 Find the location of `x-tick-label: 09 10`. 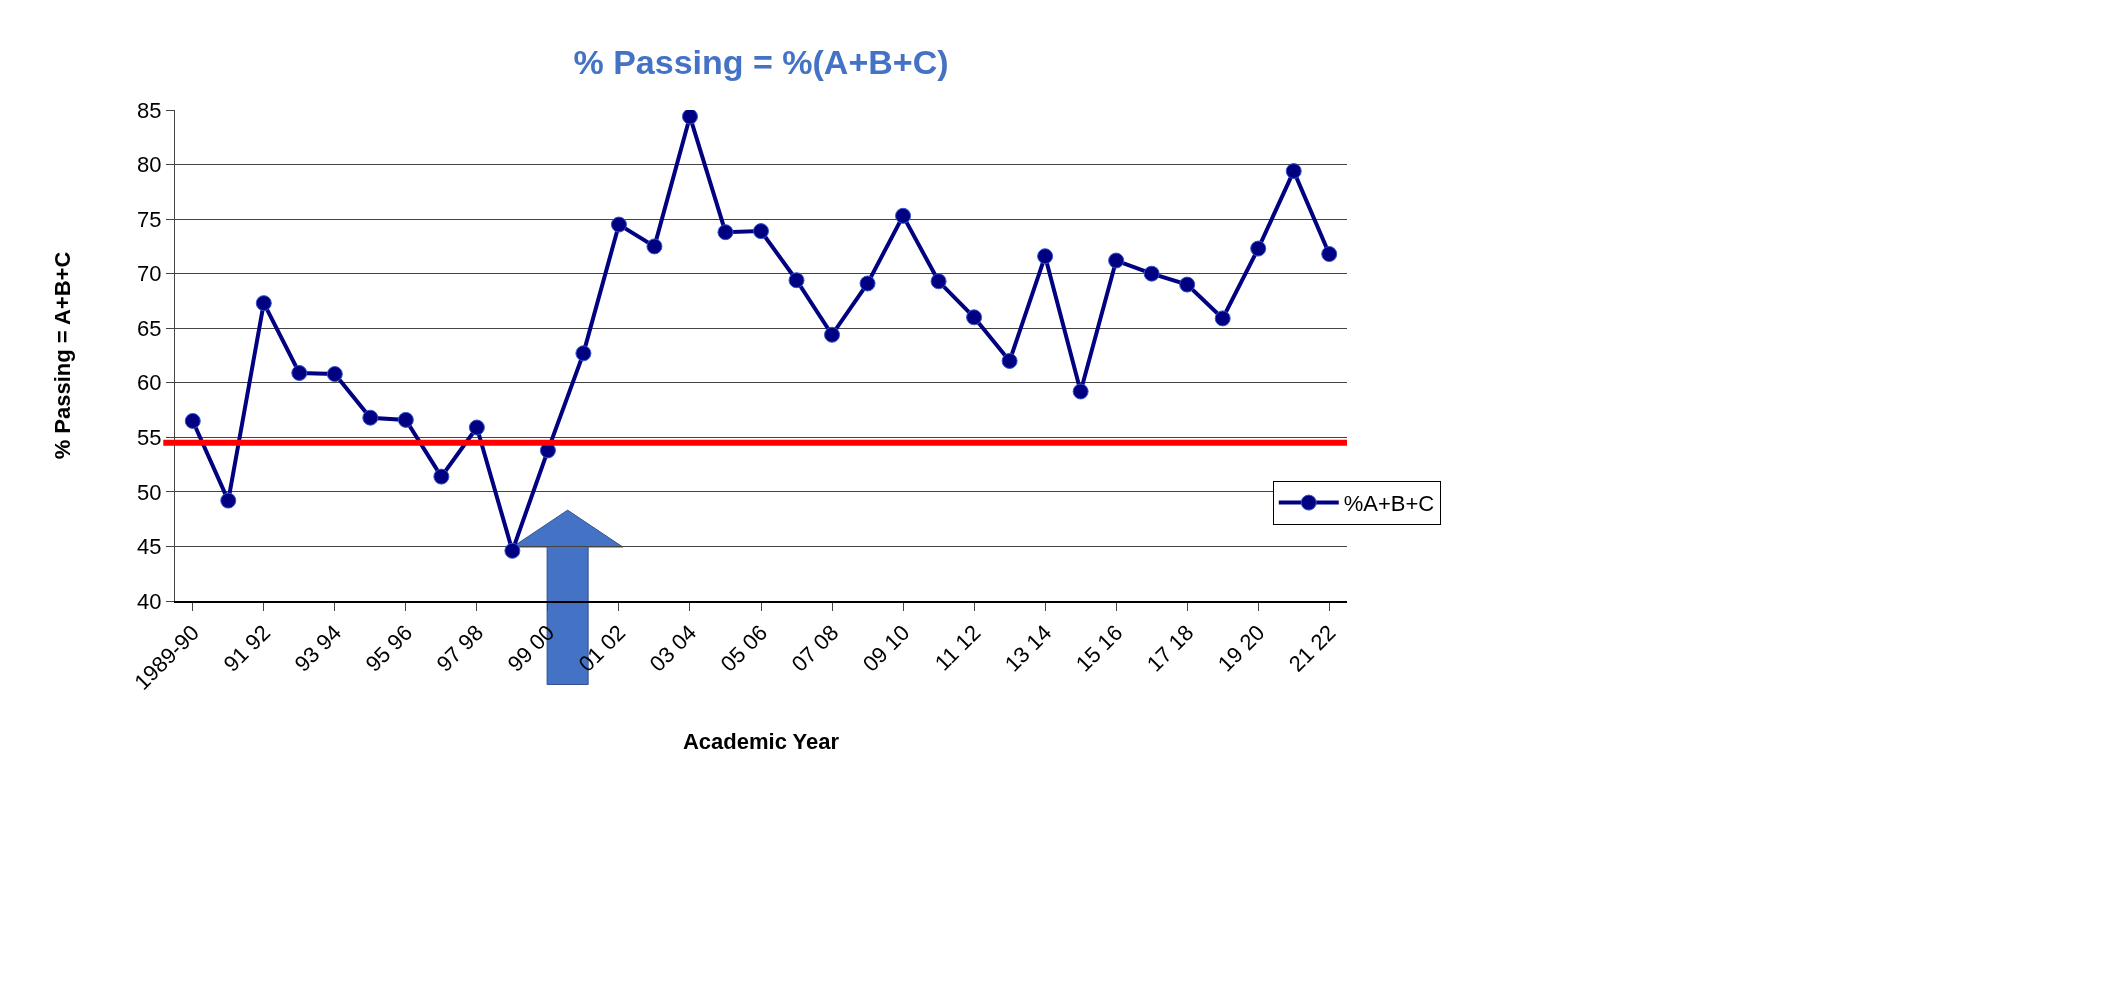

x-tick-label: 09 10 is located at coordinates (886, 648).